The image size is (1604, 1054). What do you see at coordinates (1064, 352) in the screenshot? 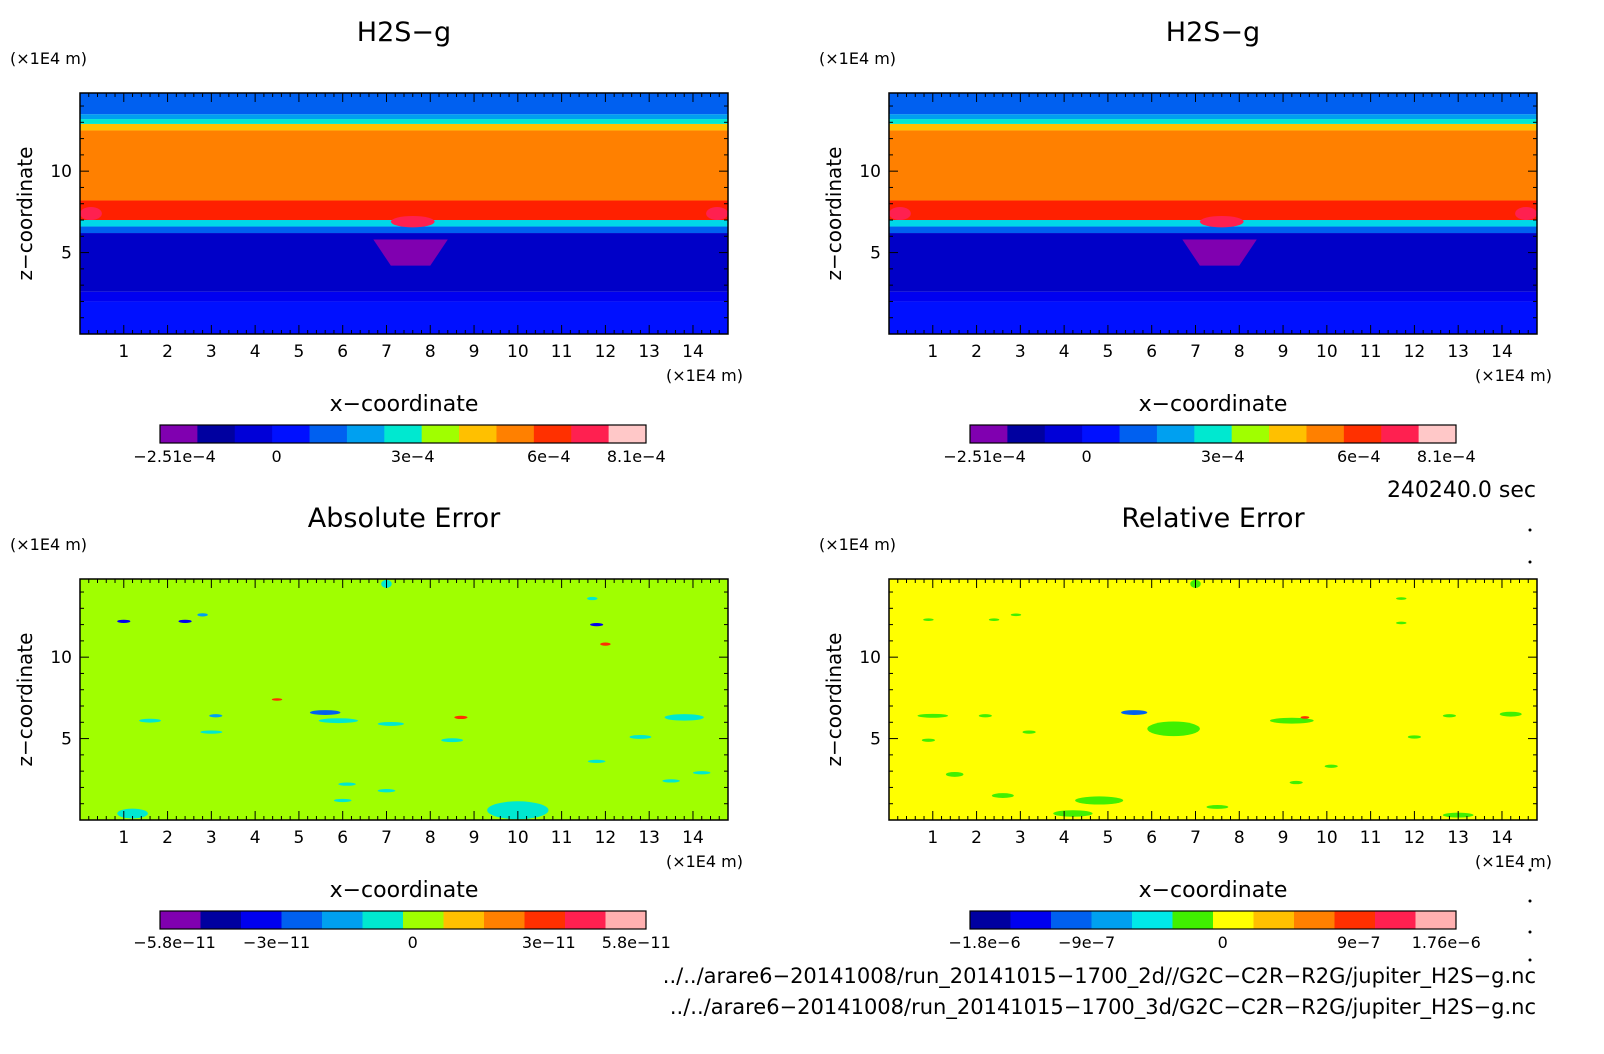
I see `x-tick-label: 4` at bounding box center [1064, 352].